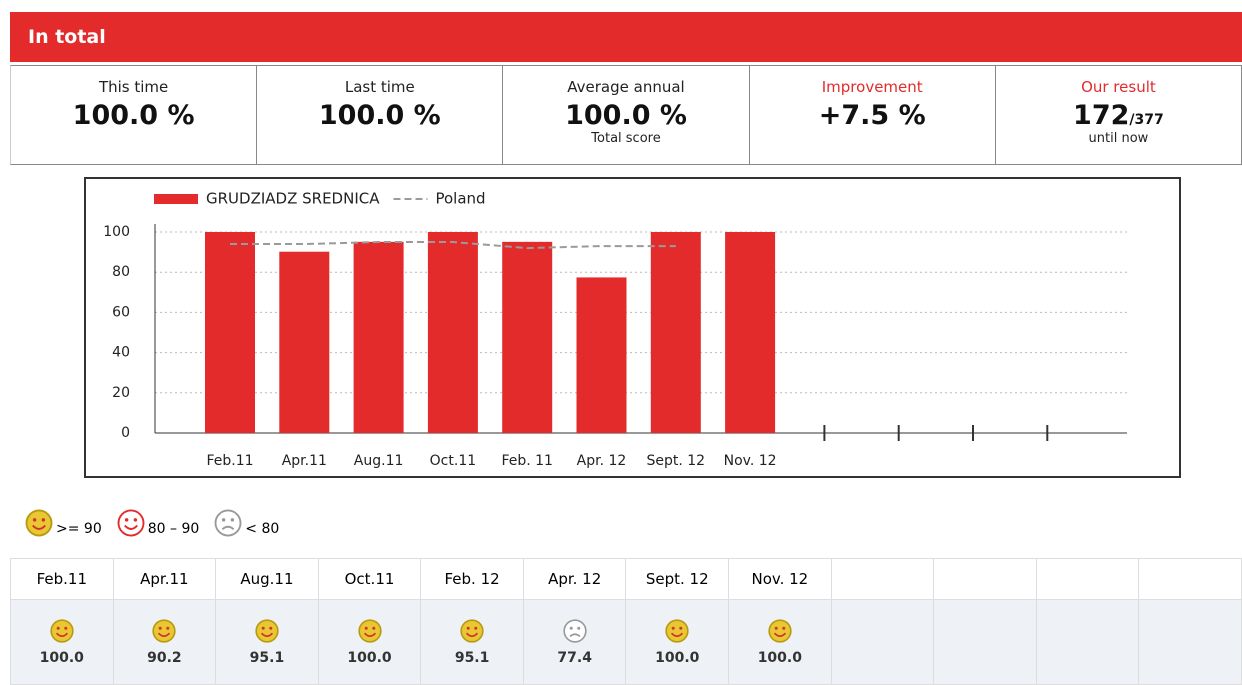 The image size is (1242, 685). I want to click on table-body: 100.0 90.2 95.1 100.0 95.1 77.4 100.0 100.0, so click(626, 642).